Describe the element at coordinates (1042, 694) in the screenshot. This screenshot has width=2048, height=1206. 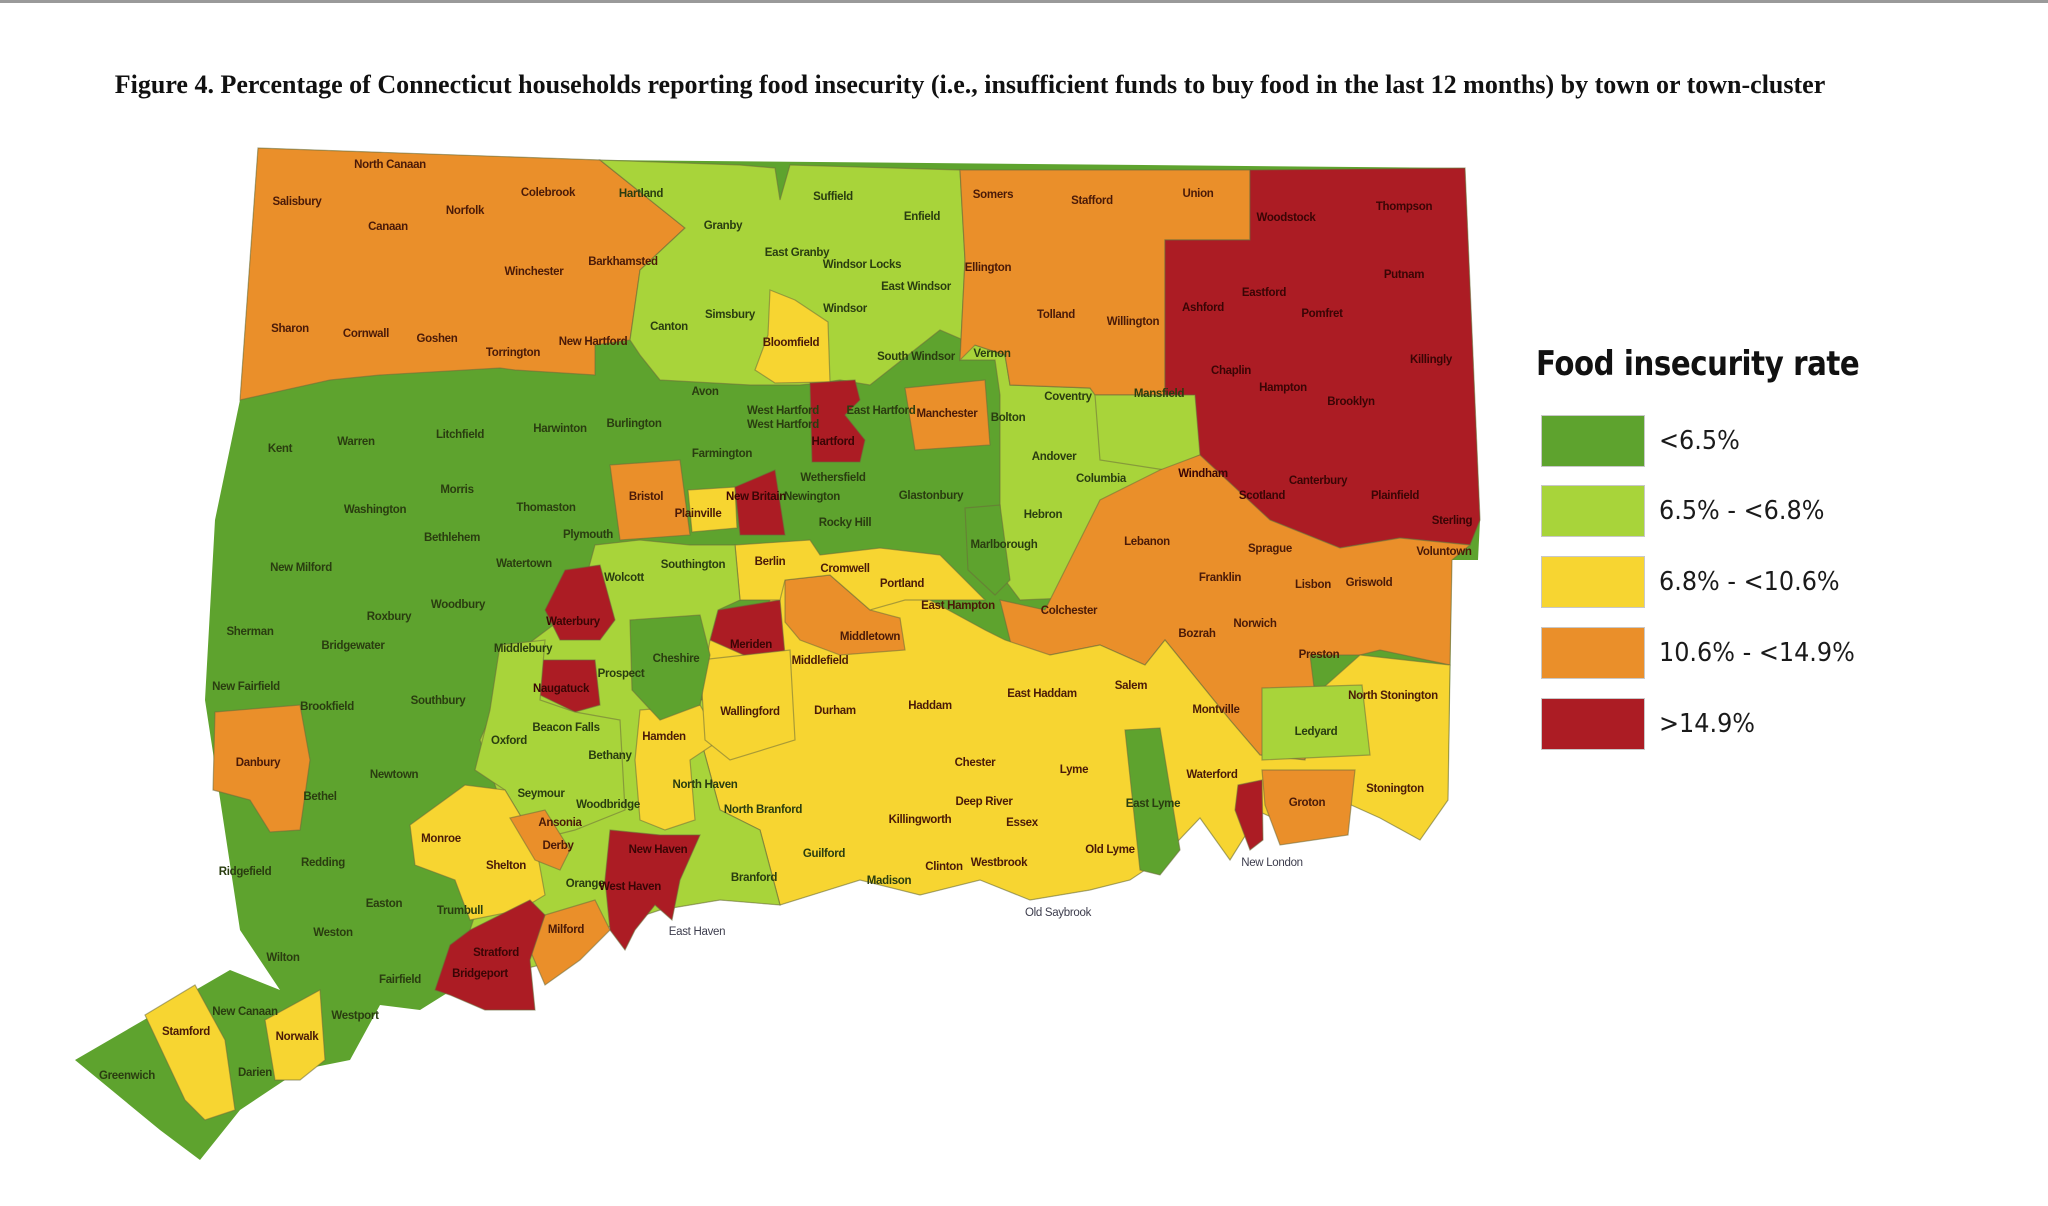
I see `svg-text: East Haddam` at that location.